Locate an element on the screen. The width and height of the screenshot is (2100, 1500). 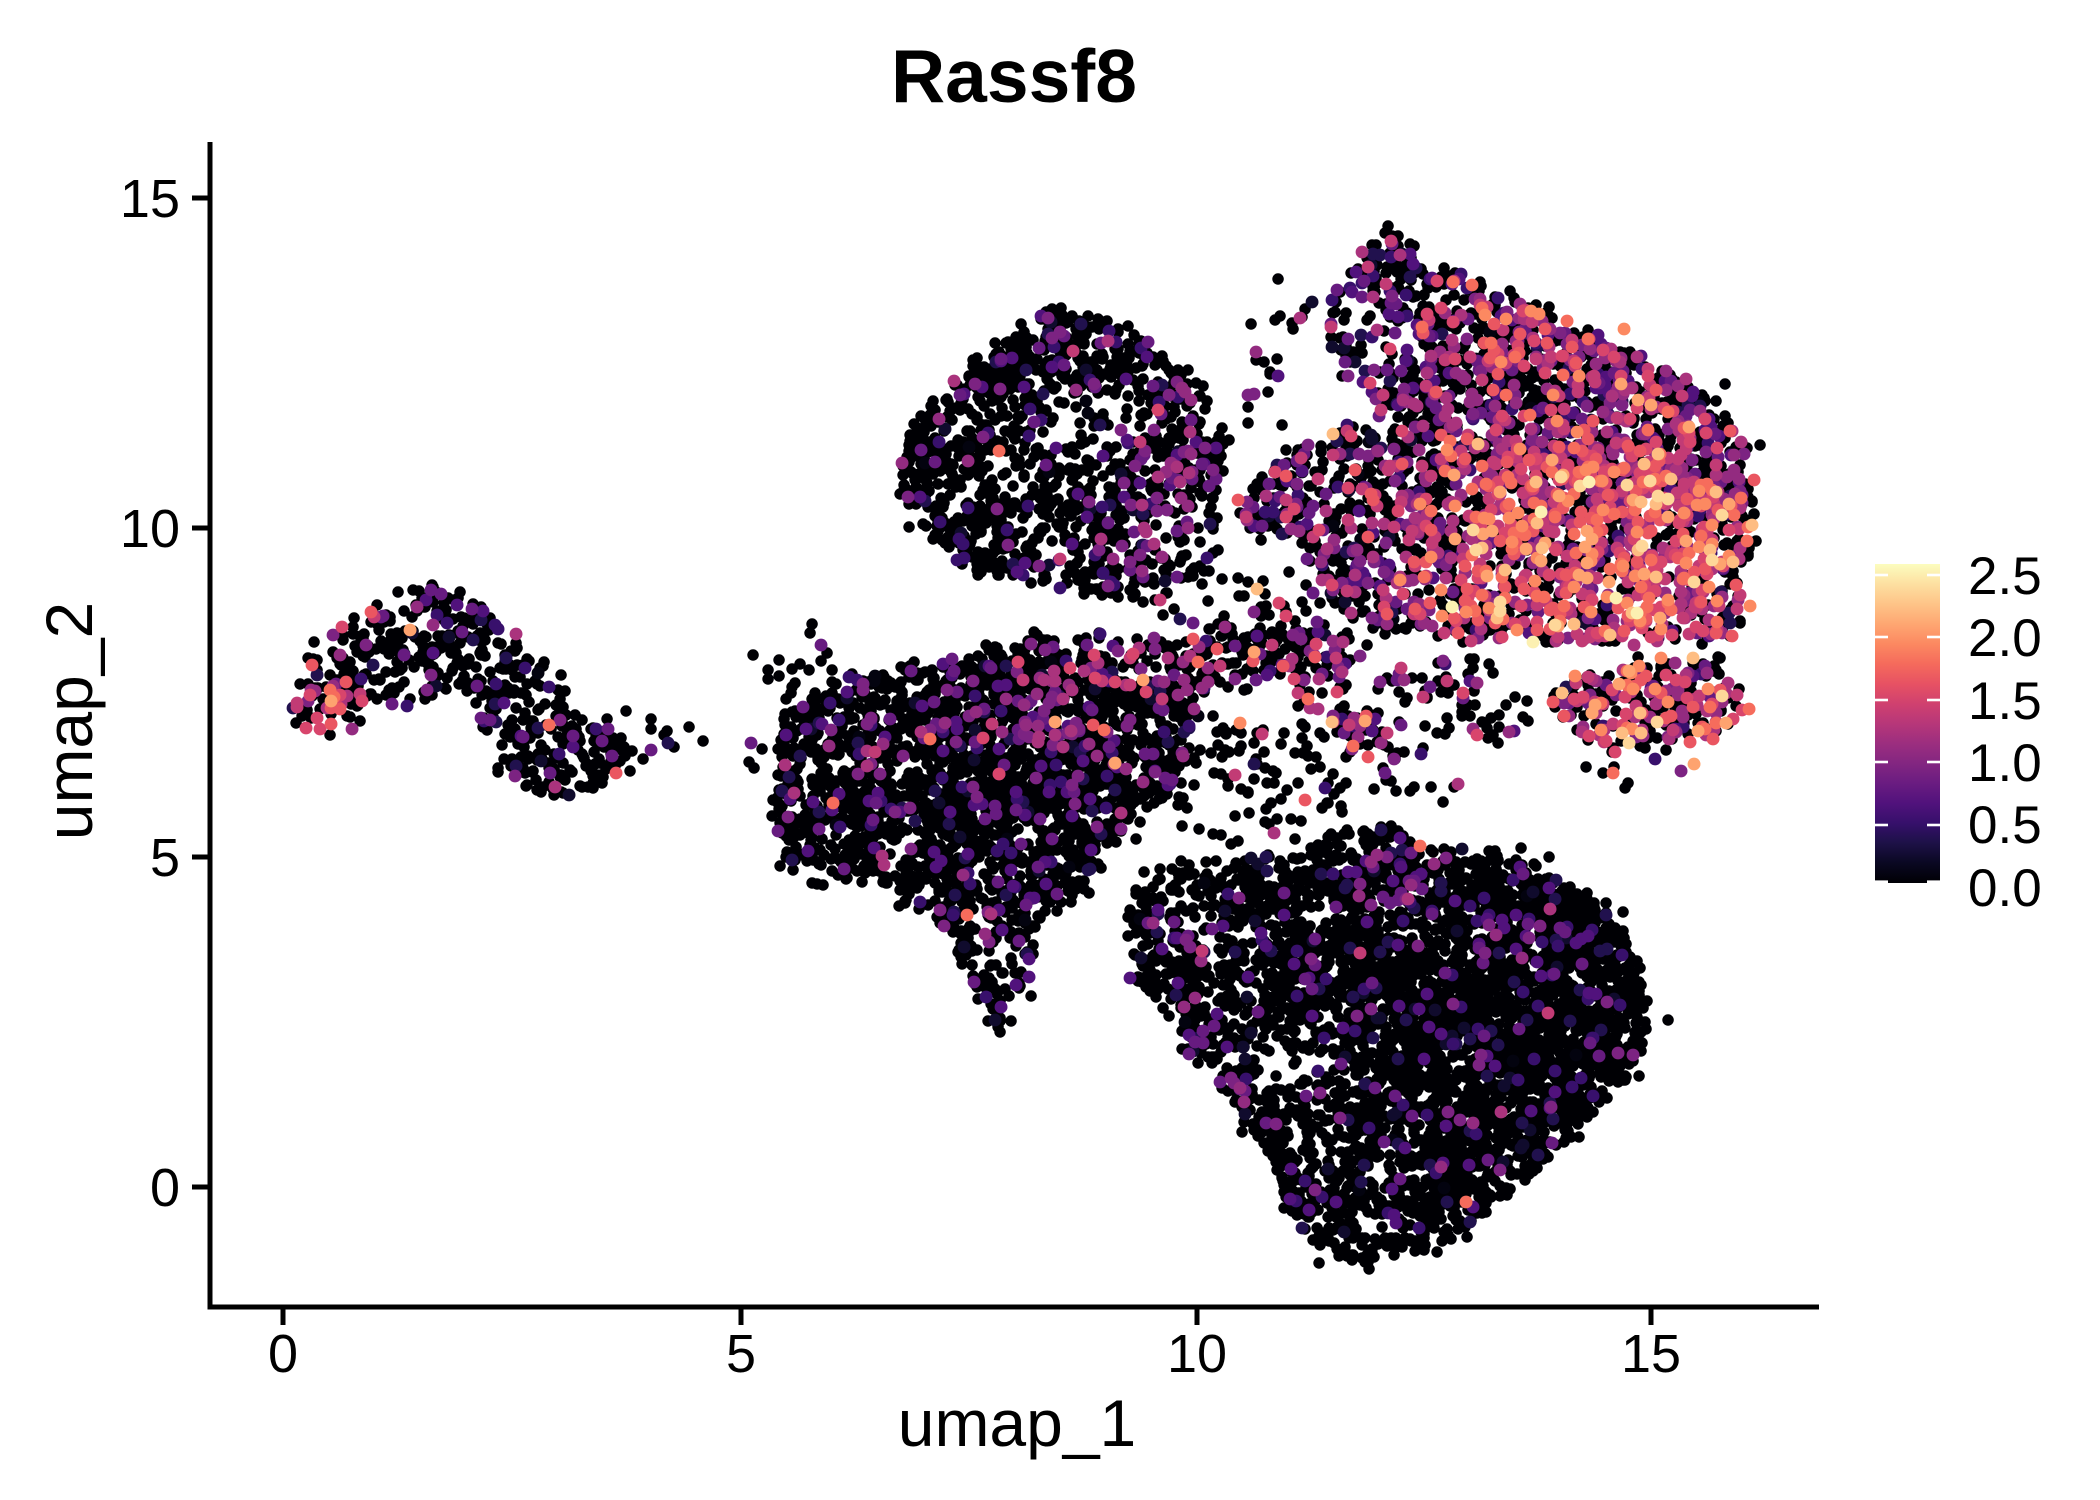
svg-text: 1.5 is located at coordinates (2005, 701).